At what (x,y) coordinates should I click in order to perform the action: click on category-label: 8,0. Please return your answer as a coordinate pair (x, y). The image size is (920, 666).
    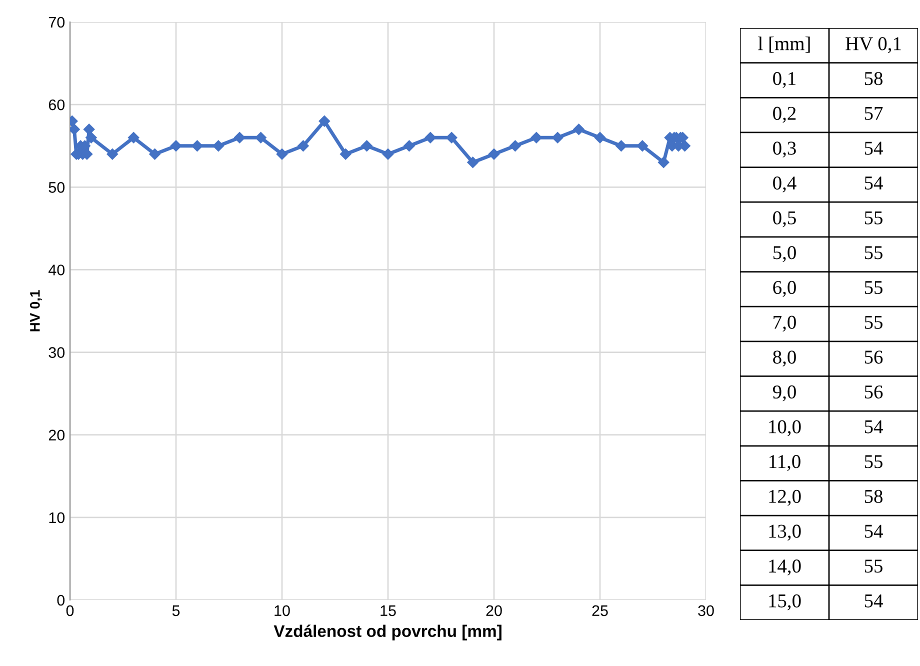
    Looking at the image, I should click on (784, 358).